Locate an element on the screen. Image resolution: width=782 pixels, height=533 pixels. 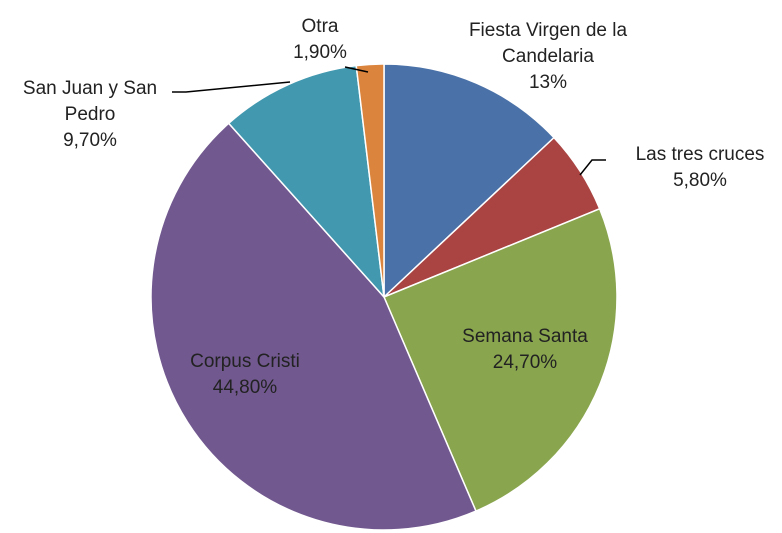
slice-label: Las tres cruces 5,80% is located at coordinates (698, 168).